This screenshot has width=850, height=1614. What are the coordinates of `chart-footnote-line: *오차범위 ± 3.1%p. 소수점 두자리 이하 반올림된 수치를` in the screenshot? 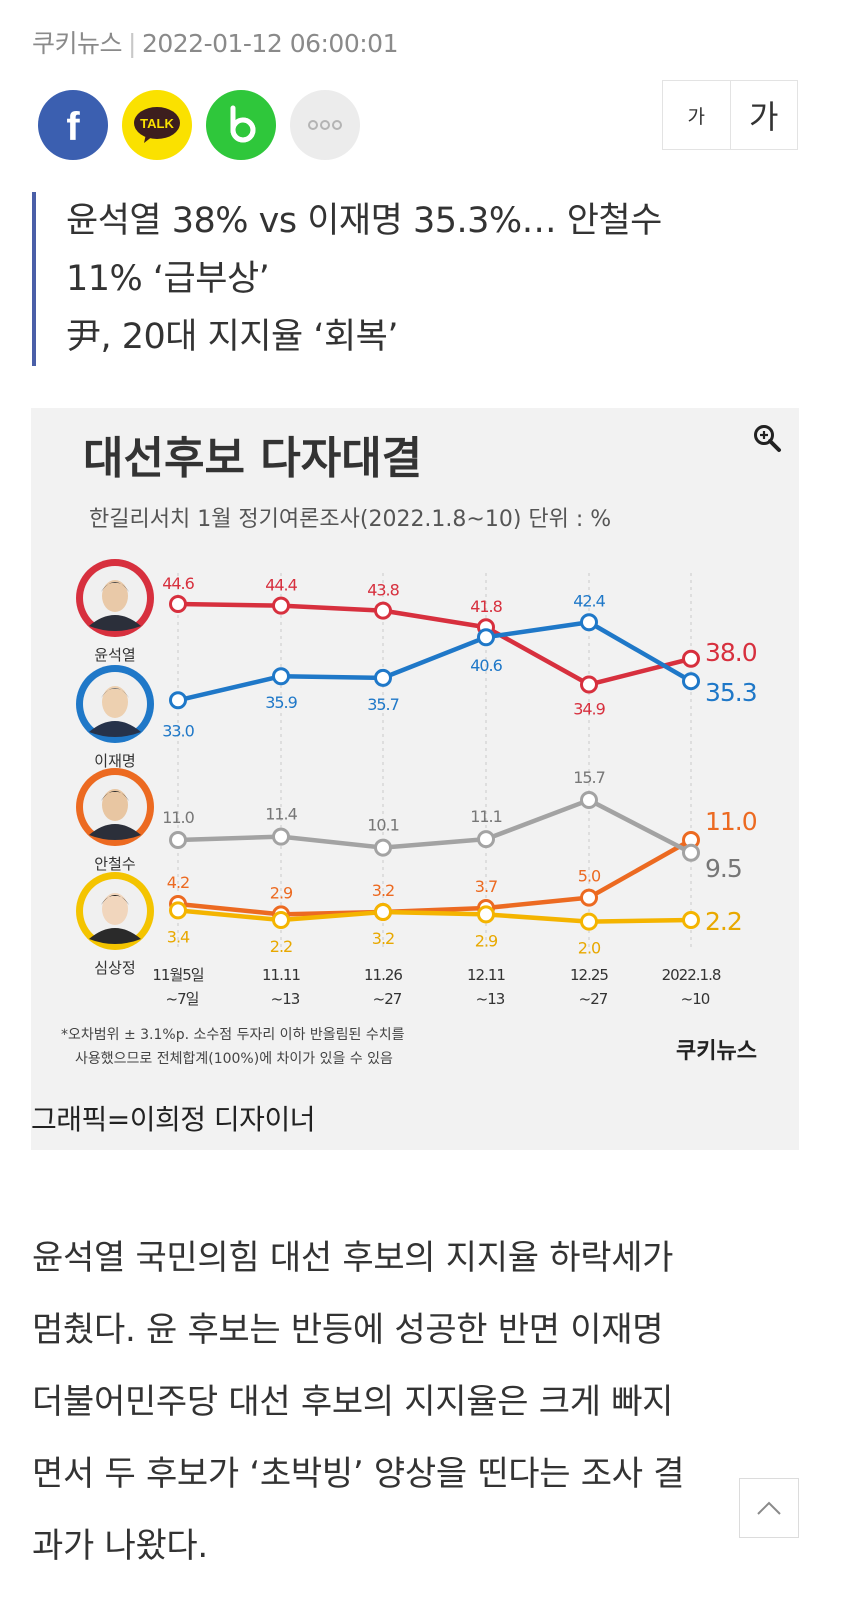 It's located at (233, 1035).